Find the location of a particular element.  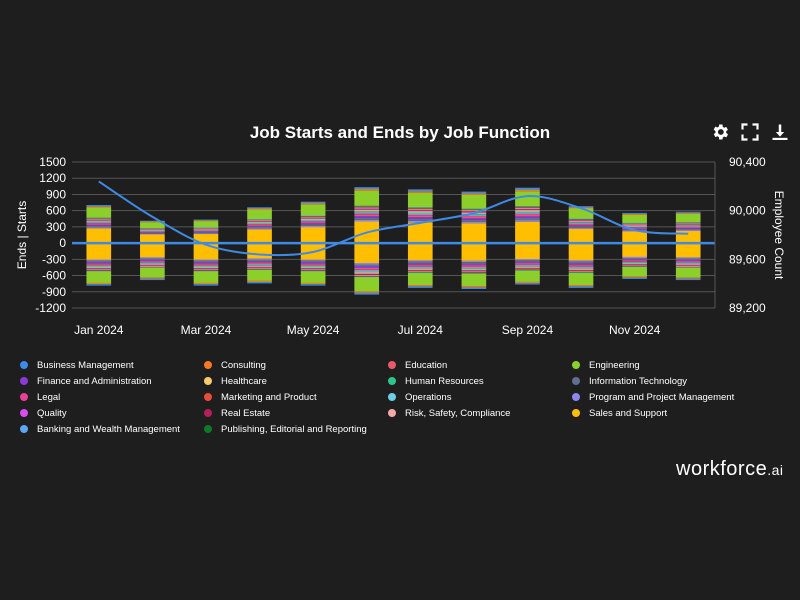

legend-item: Banking and Wealth Management is located at coordinates (112, 429).